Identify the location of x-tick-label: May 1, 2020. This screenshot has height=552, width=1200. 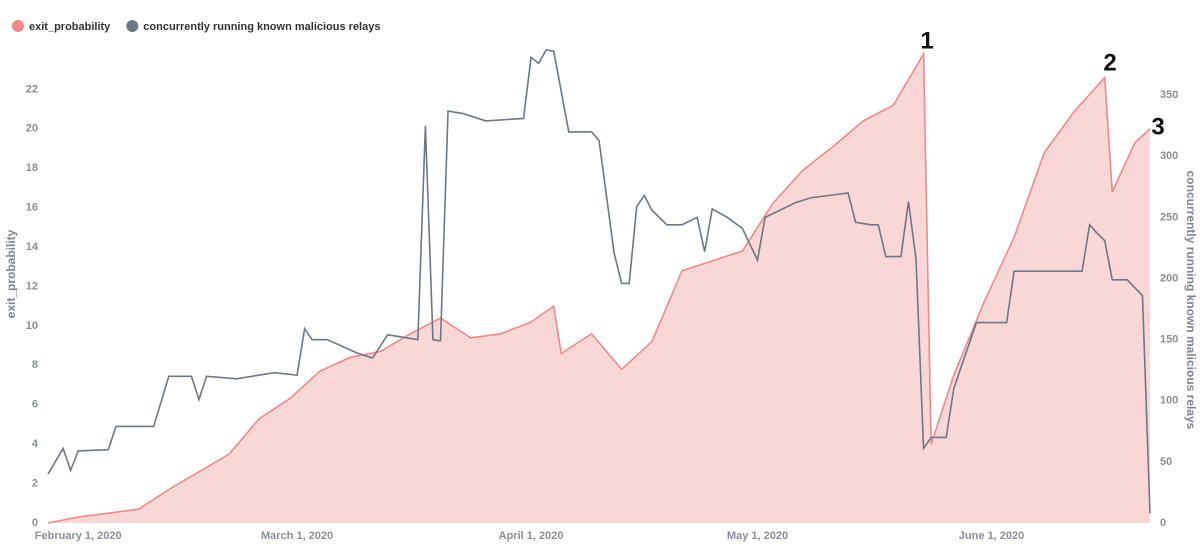
(757, 536).